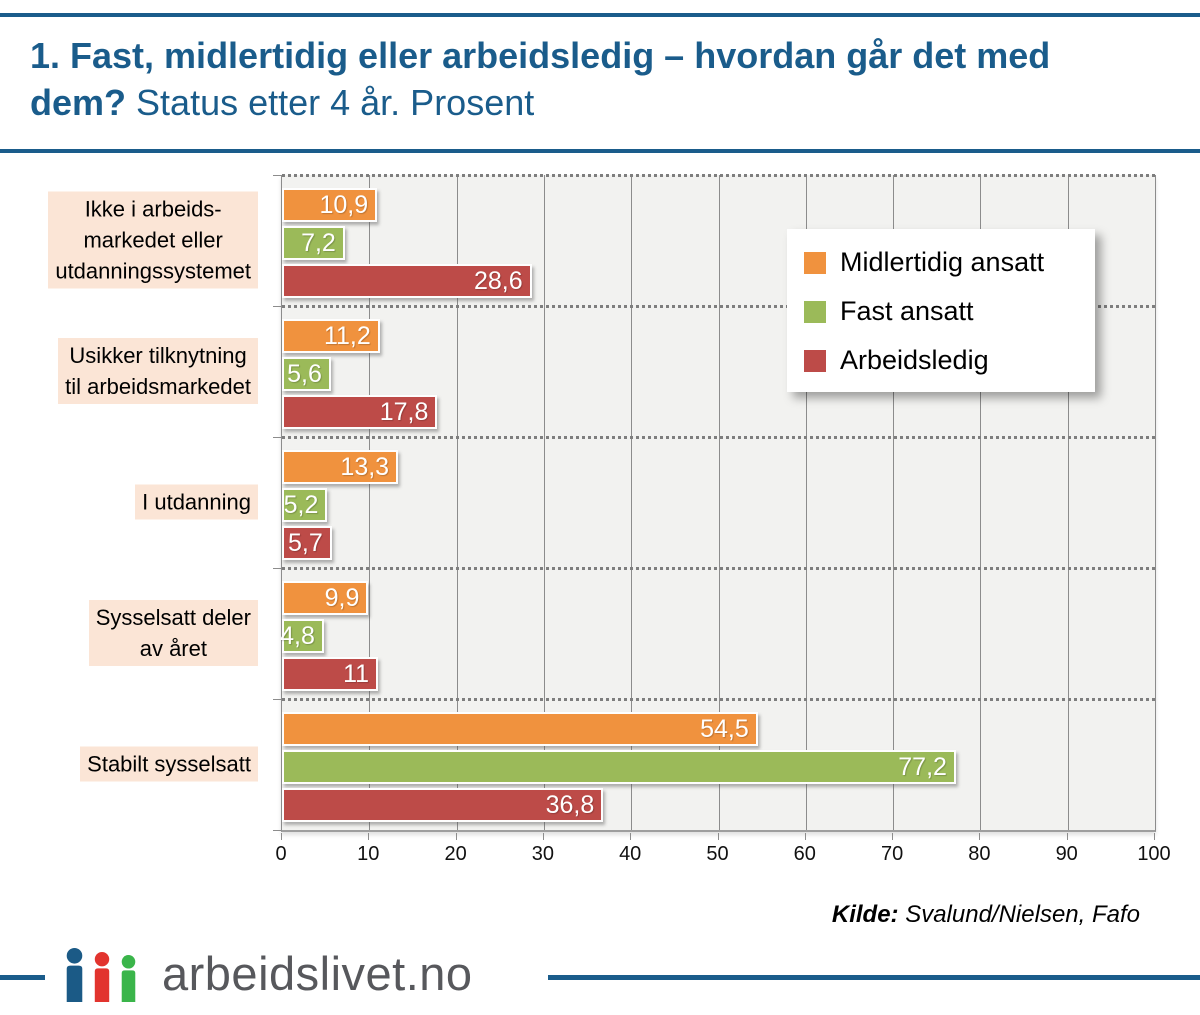  What do you see at coordinates (368, 854) in the screenshot?
I see `x-tick-label: 10` at bounding box center [368, 854].